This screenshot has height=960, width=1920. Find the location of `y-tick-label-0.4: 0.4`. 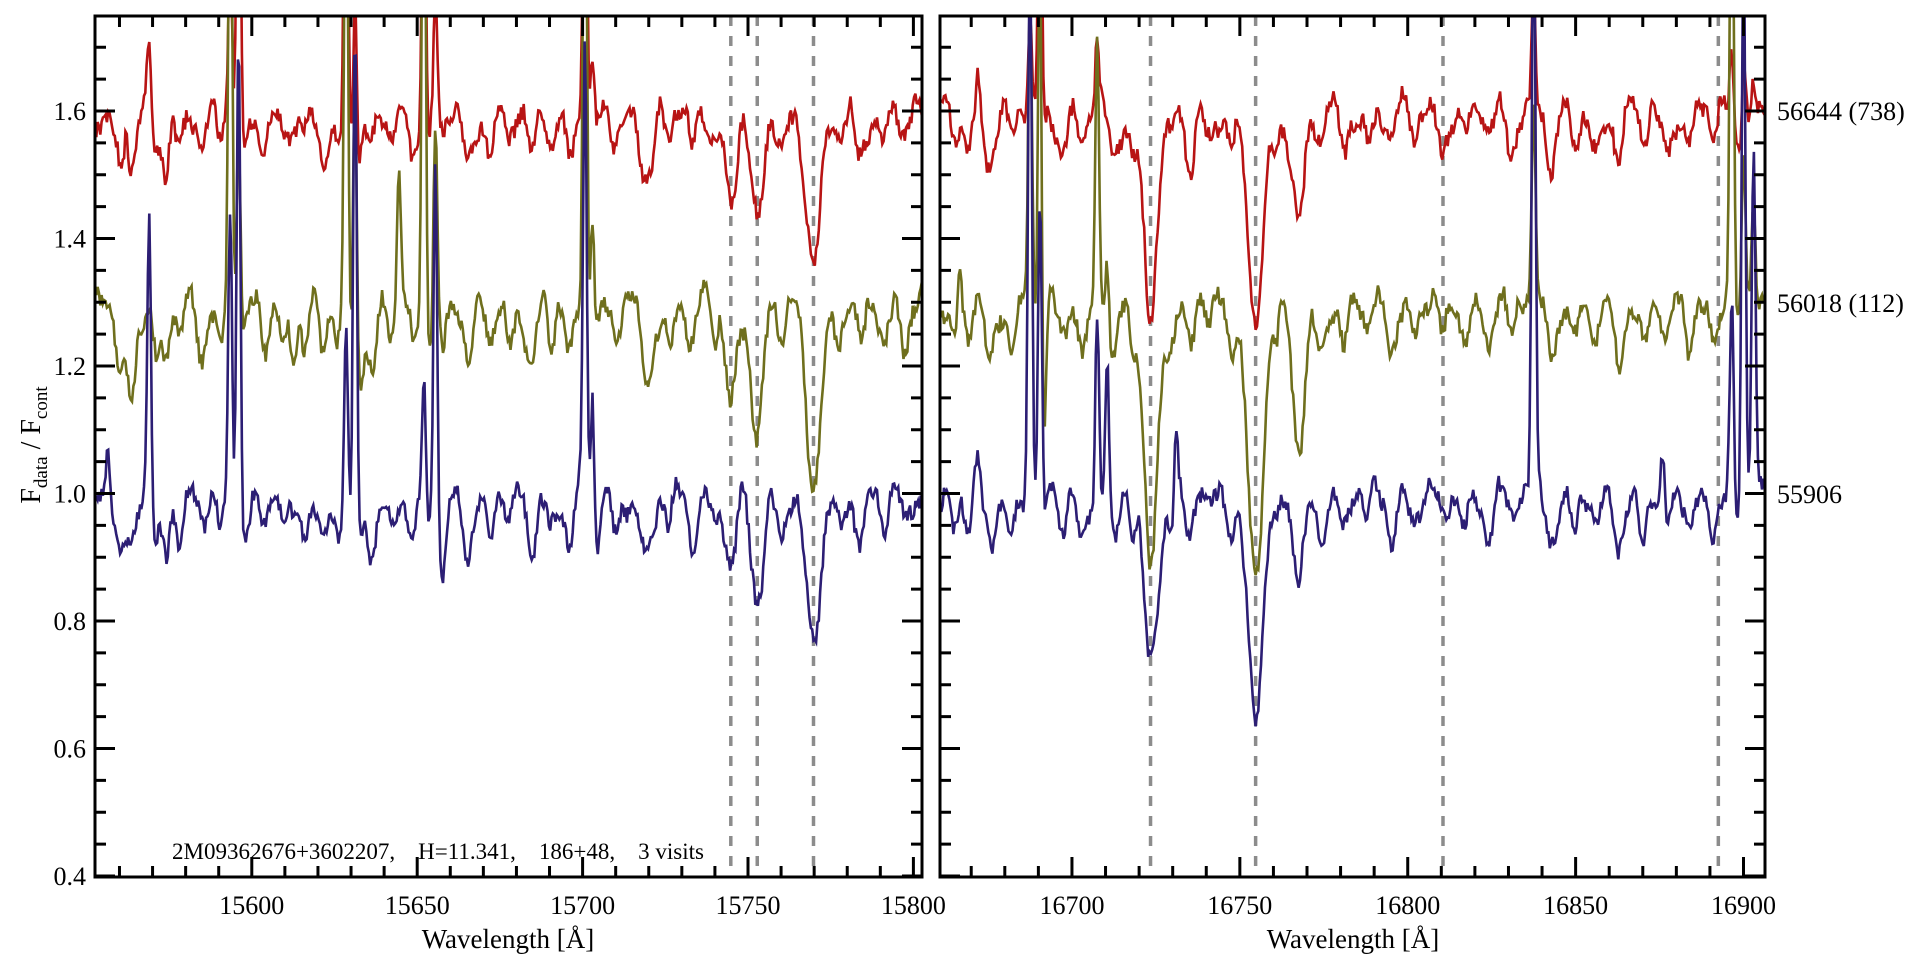

y-tick-label-0.4: 0.4 is located at coordinates (70, 876).